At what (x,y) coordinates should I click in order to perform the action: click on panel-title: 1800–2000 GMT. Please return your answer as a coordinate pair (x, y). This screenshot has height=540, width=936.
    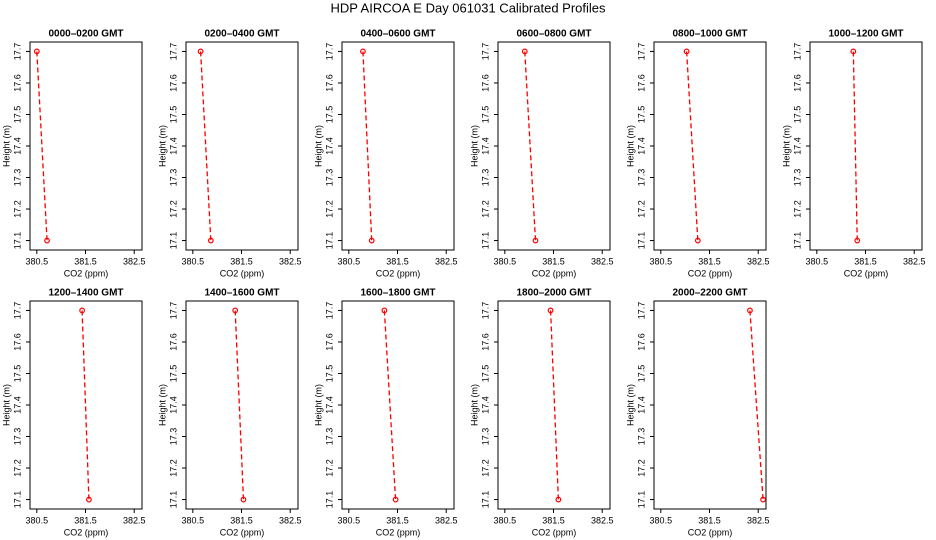
    Looking at the image, I should click on (553, 293).